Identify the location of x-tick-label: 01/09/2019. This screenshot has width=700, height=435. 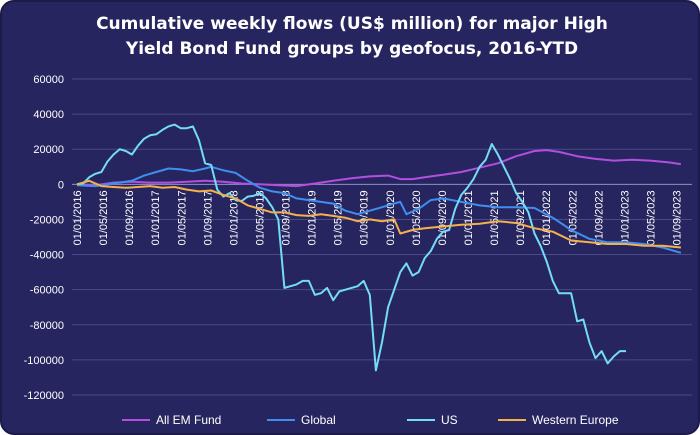
(365, 217).